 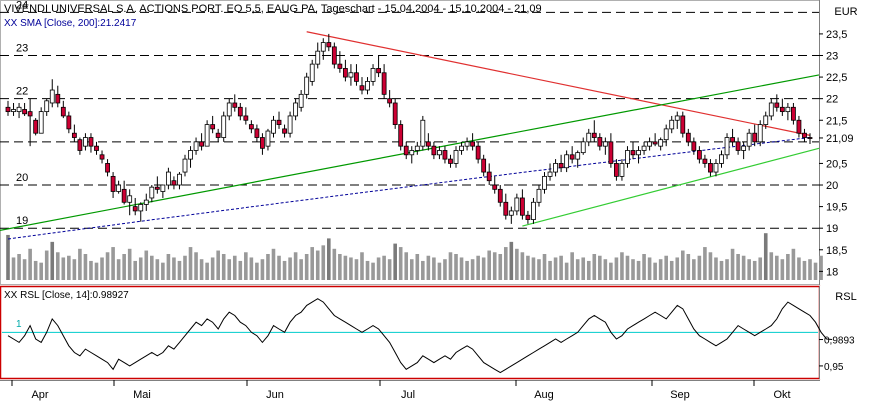 What do you see at coordinates (142, 395) in the screenshot?
I see `x-axis-month-label: Mai` at bounding box center [142, 395].